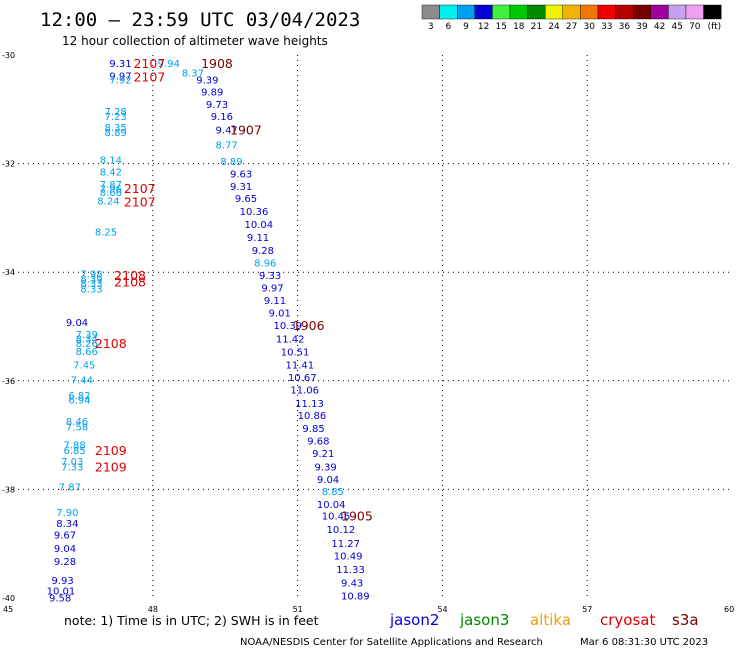  I want to click on swh-data-label: 11.13, so click(309, 404).